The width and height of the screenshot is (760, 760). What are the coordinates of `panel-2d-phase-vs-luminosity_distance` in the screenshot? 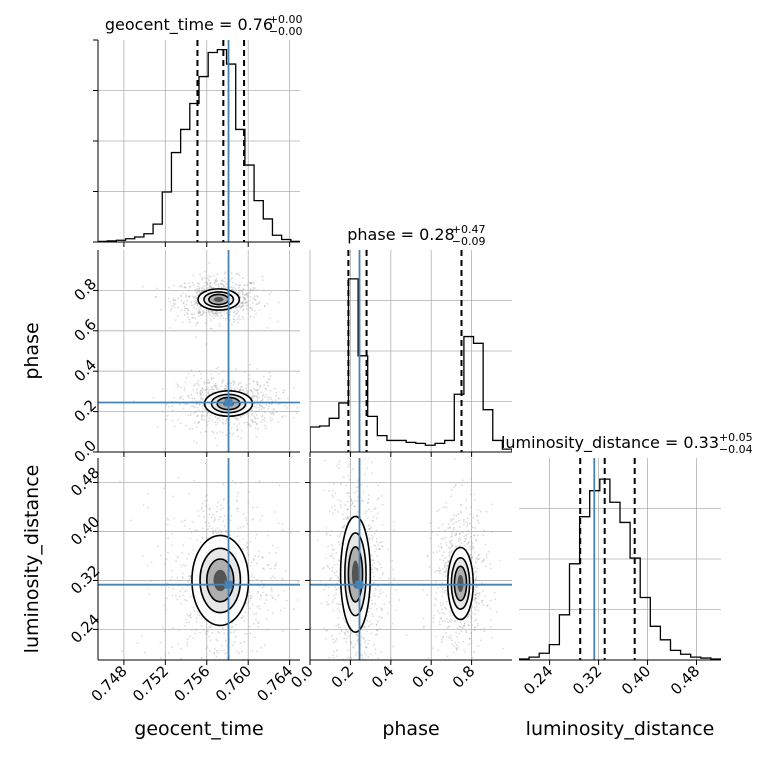 It's located at (408, 562).